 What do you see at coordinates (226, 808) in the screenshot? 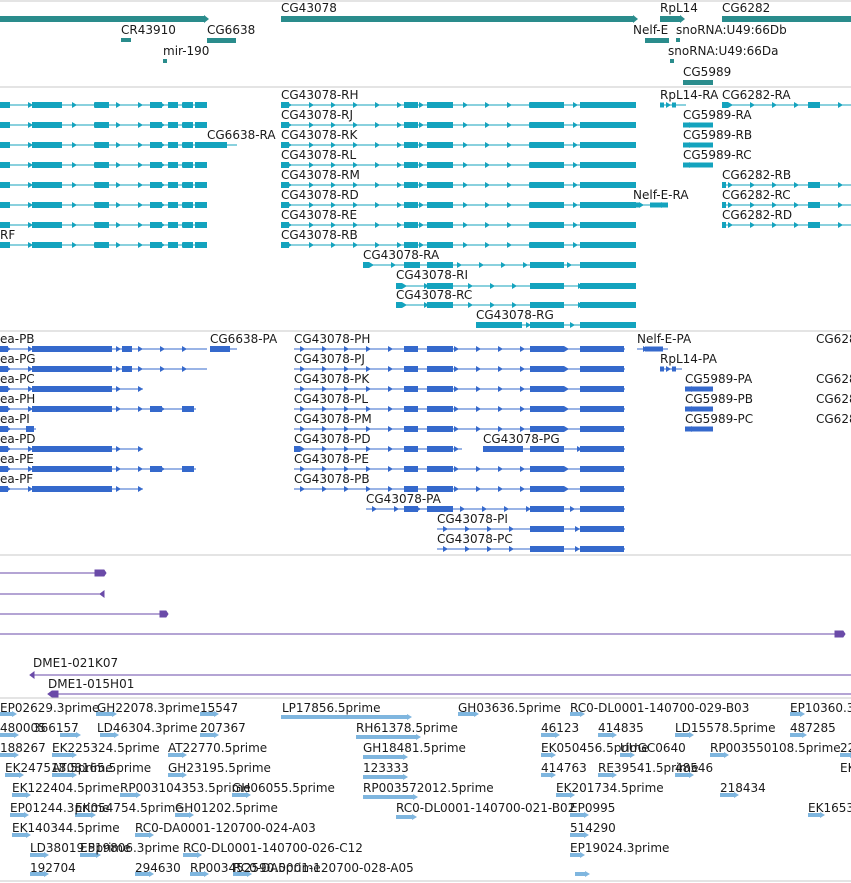
I see `est-label-gh01202-5prime: GH01202.5prime` at bounding box center [226, 808].